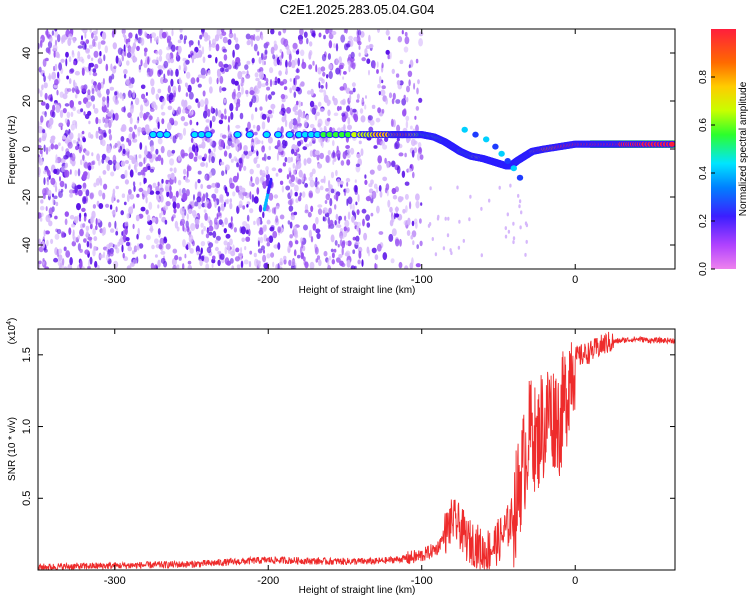  What do you see at coordinates (575, 280) in the screenshot?
I see `spectrogram-x-tick-label: 0` at bounding box center [575, 280].